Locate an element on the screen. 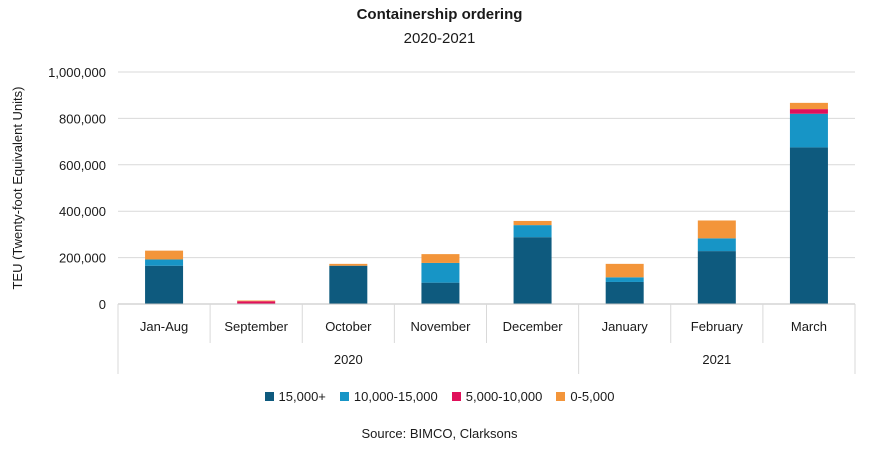  group-label: 2021 is located at coordinates (716, 359).